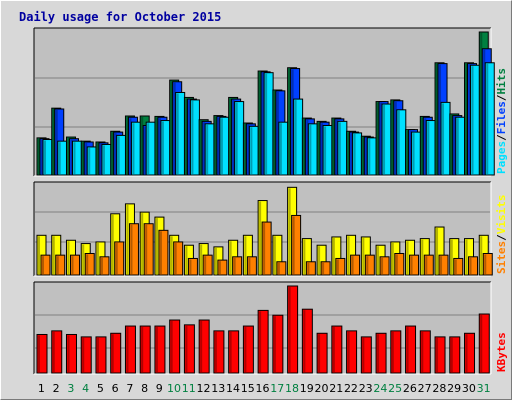 The height and width of the screenshot is (400, 512). What do you see at coordinates (70, 388) in the screenshot?
I see `x-tick-label-day-3: 3` at bounding box center [70, 388].